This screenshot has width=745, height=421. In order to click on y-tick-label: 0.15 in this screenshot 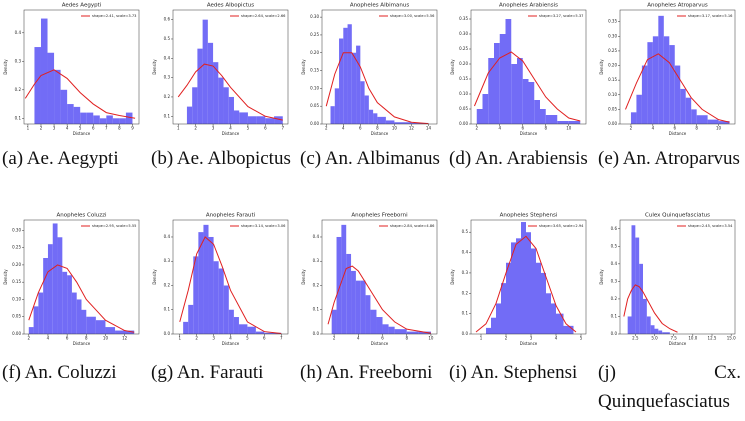, I will do `click(16, 281)`.